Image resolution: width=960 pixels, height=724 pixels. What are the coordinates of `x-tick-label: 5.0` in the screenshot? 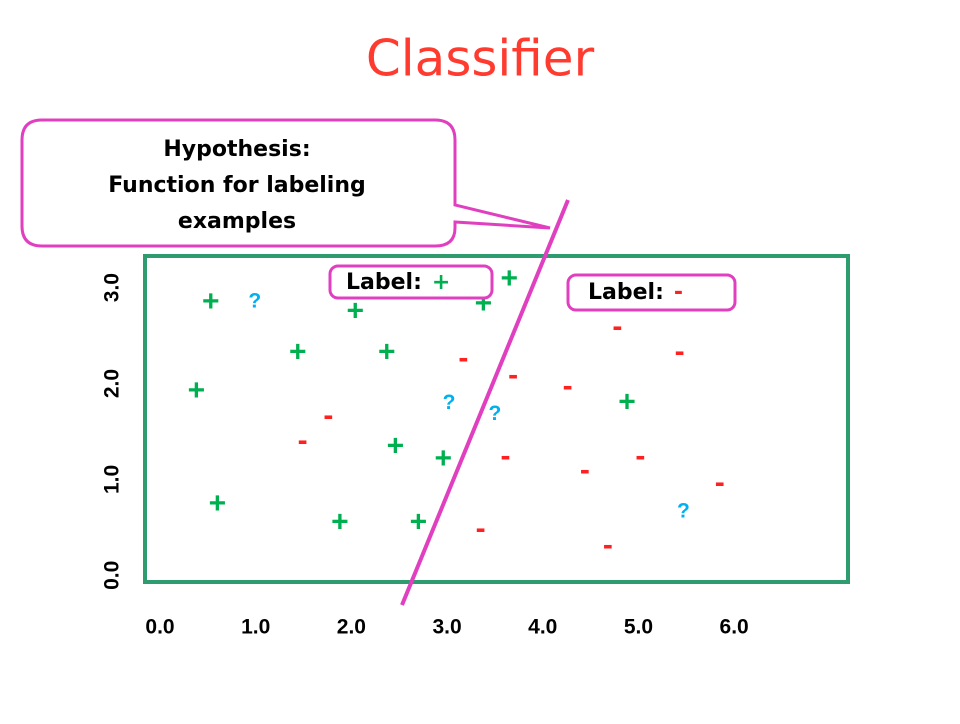 It's located at (638, 627).